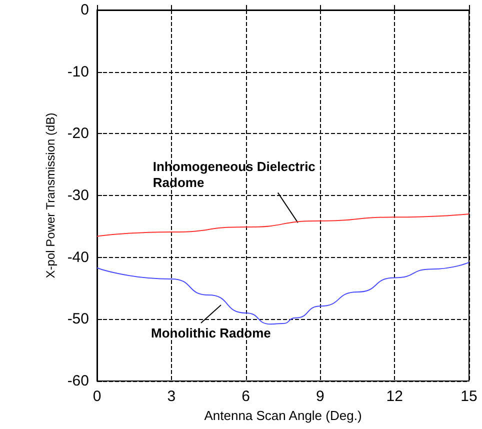 The height and width of the screenshot is (429, 482). I want to click on x-tick-label: 15, so click(469, 396).